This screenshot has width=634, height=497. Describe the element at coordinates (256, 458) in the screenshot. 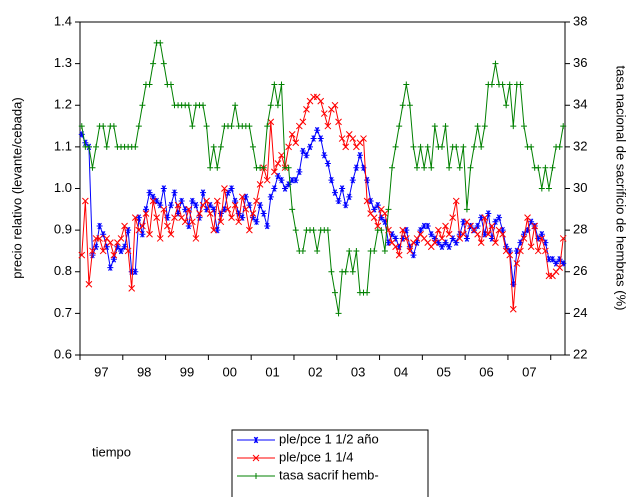

I see `legend-marker` at that location.